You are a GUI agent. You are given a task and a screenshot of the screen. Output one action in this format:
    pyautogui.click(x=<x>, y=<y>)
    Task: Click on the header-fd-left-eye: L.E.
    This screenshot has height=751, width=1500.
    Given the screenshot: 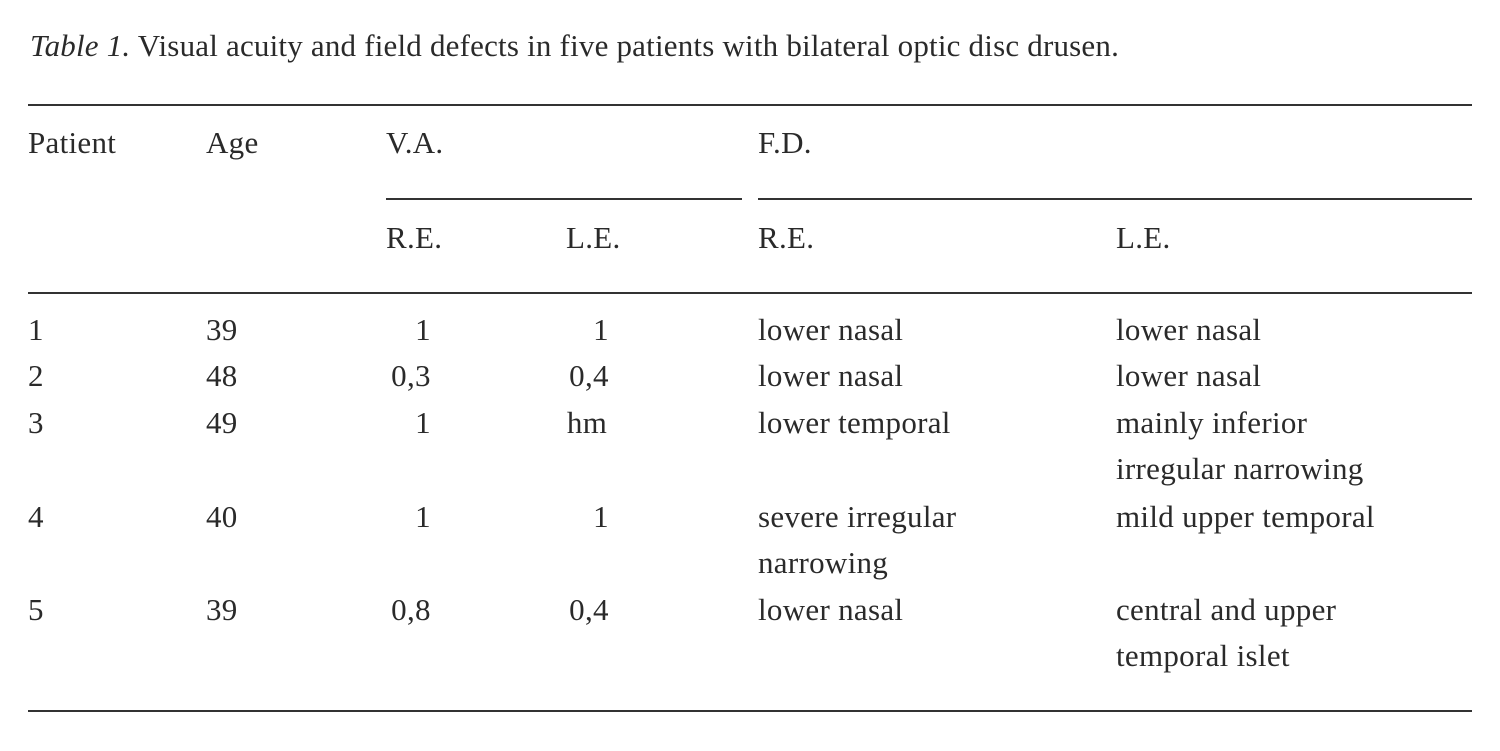 What is the action you would take?
    pyautogui.click(x=1143, y=237)
    